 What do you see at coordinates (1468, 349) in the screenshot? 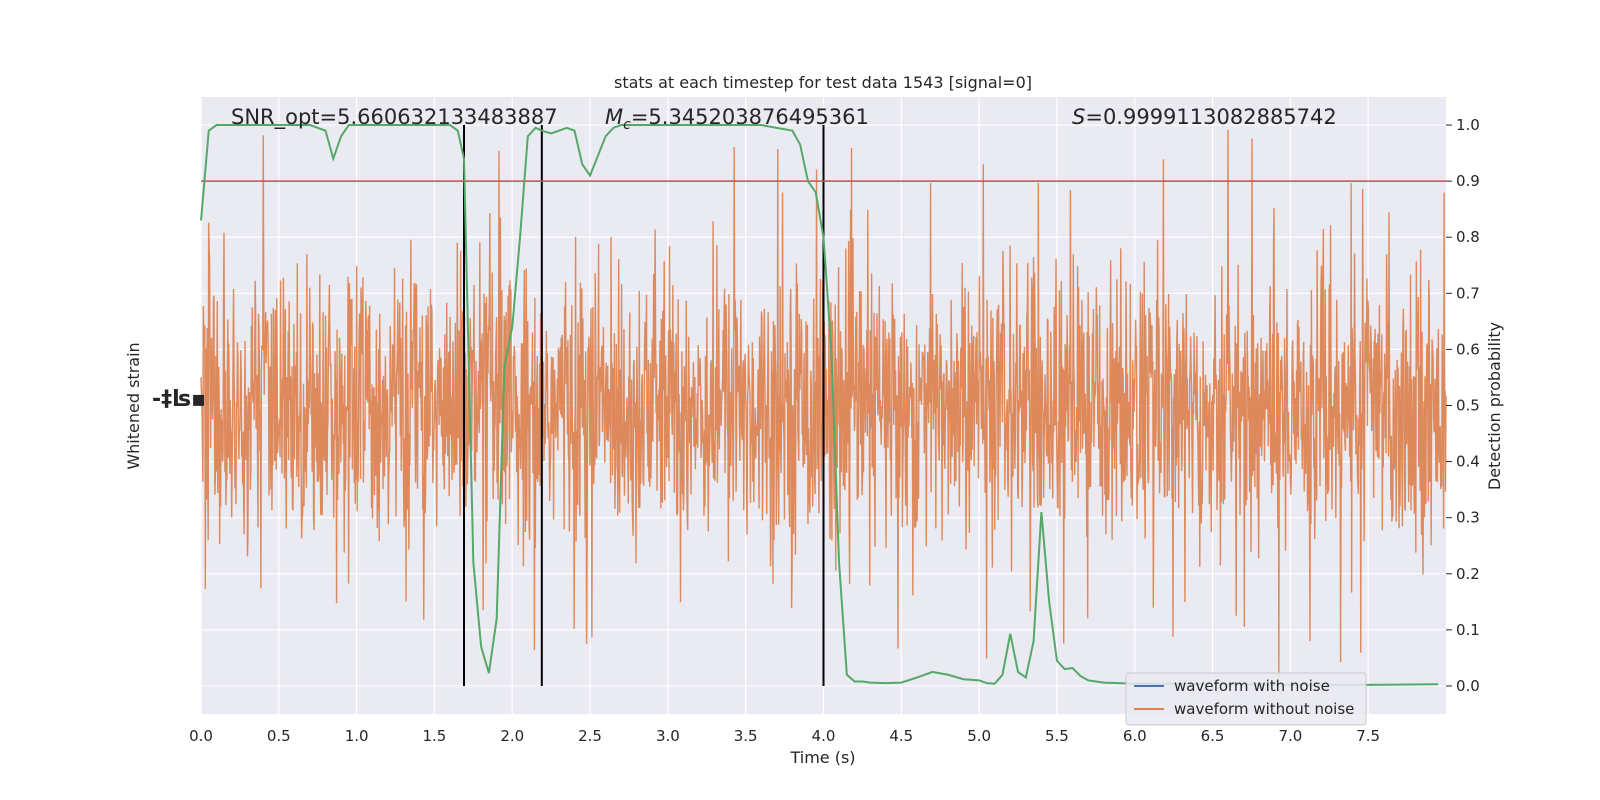
I see `y-tick-label: 0.6` at bounding box center [1468, 349].